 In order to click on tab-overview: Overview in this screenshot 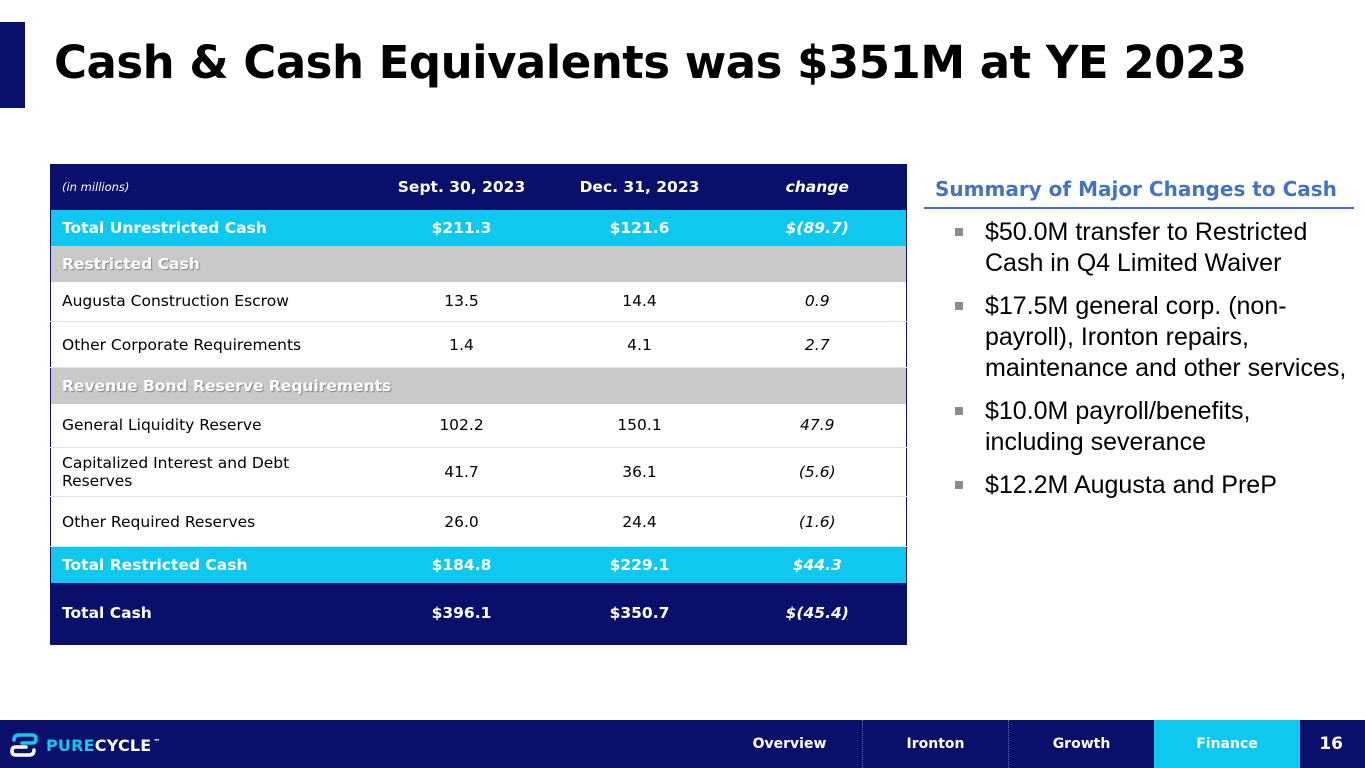, I will do `click(790, 744)`.